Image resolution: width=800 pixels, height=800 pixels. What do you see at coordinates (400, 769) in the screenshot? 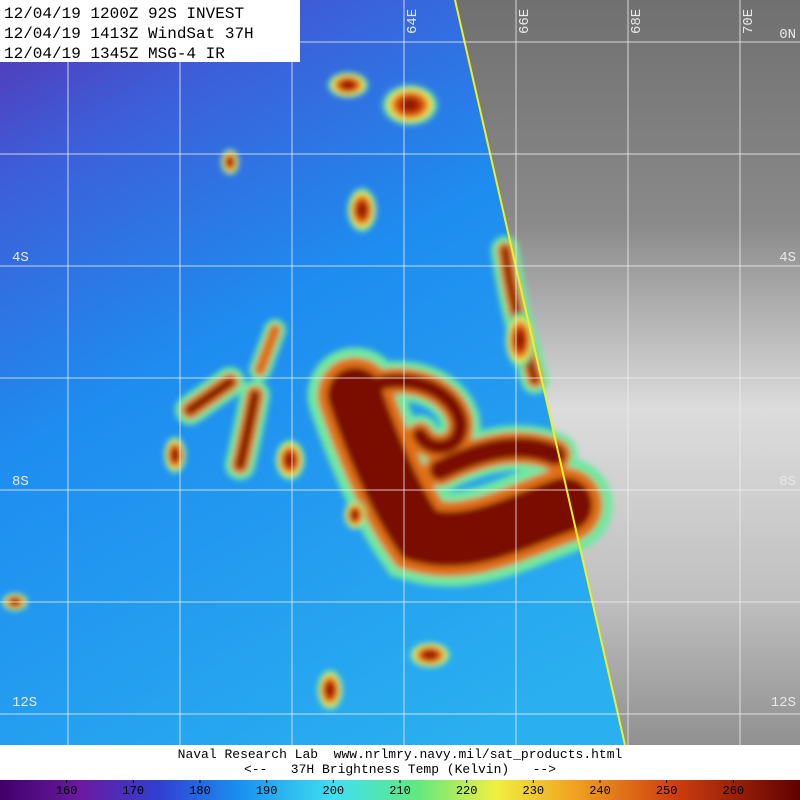
I see `footer-line: <-- 37H Brightness Temp (Kelvin) -->` at bounding box center [400, 769].